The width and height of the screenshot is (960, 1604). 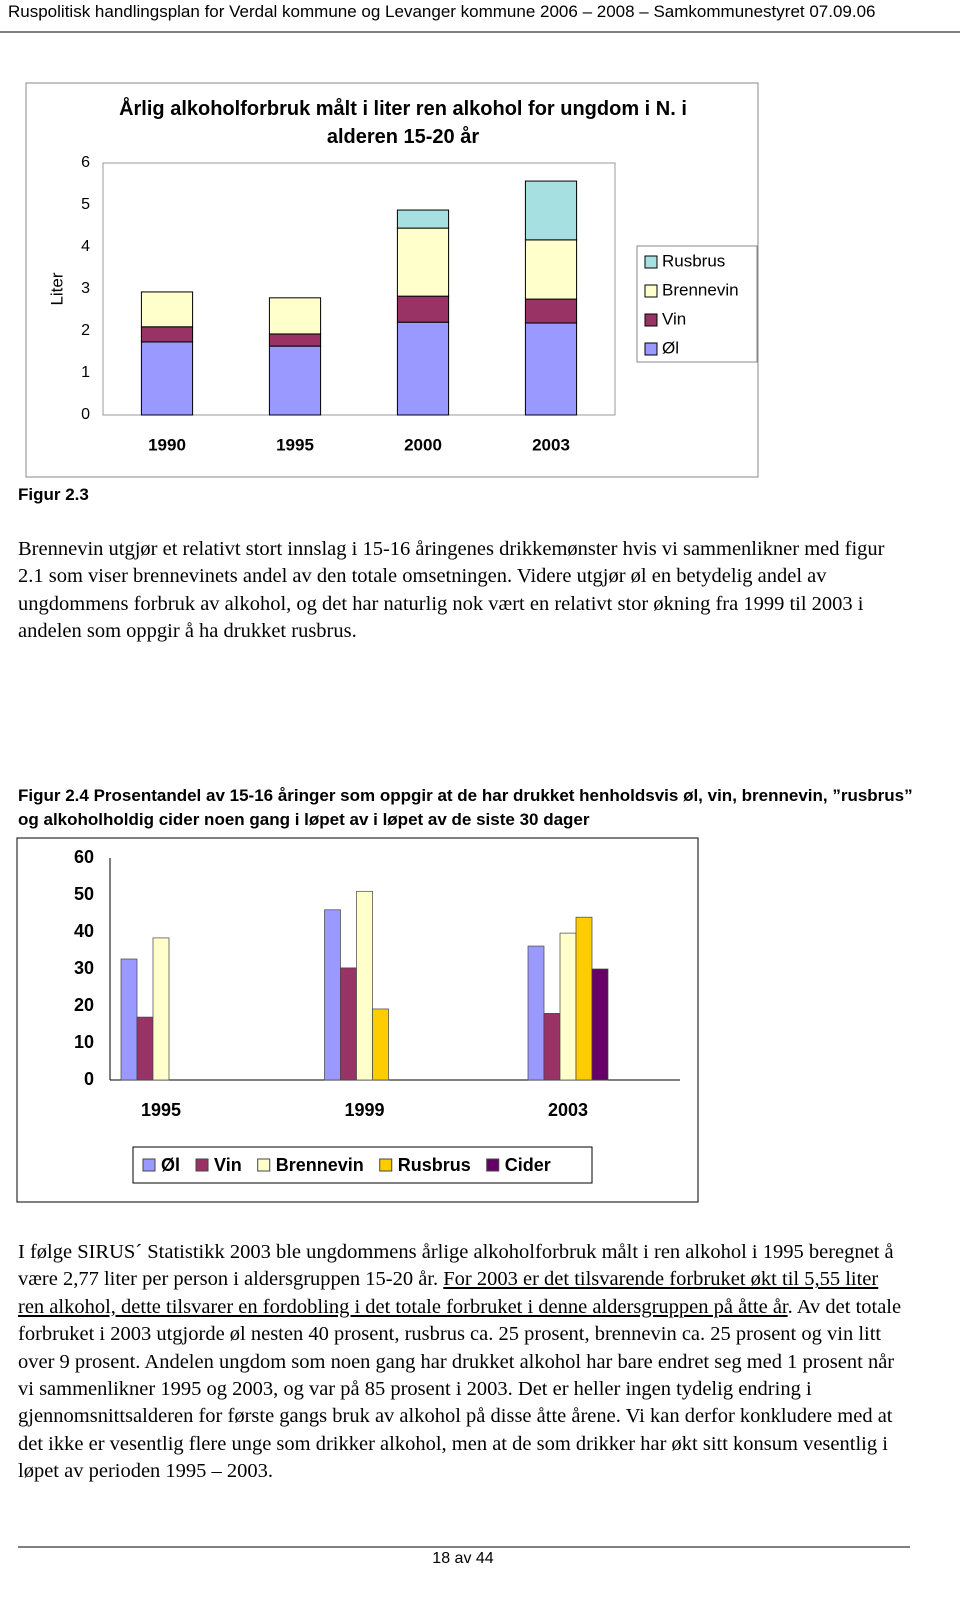 What do you see at coordinates (84, 931) in the screenshot?
I see `y-tick-label: 40` at bounding box center [84, 931].